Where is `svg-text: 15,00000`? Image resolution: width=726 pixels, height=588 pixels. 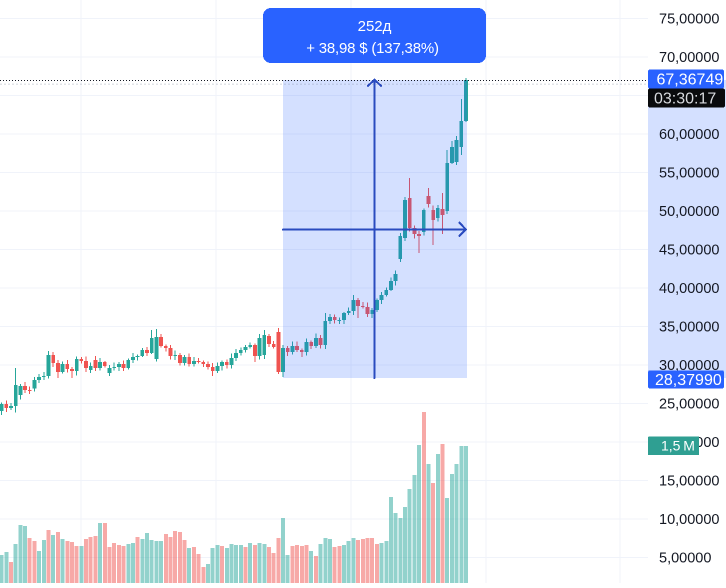
svg-text: 15,00000 is located at coordinates (689, 482).